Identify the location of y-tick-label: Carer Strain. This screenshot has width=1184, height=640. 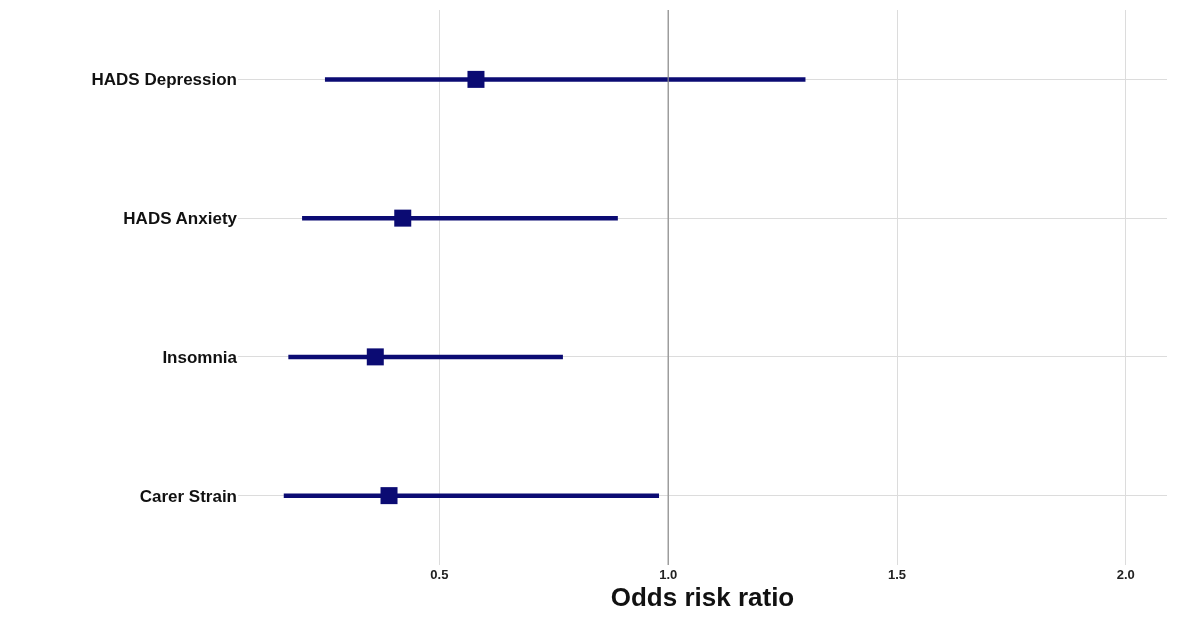
(188, 496).